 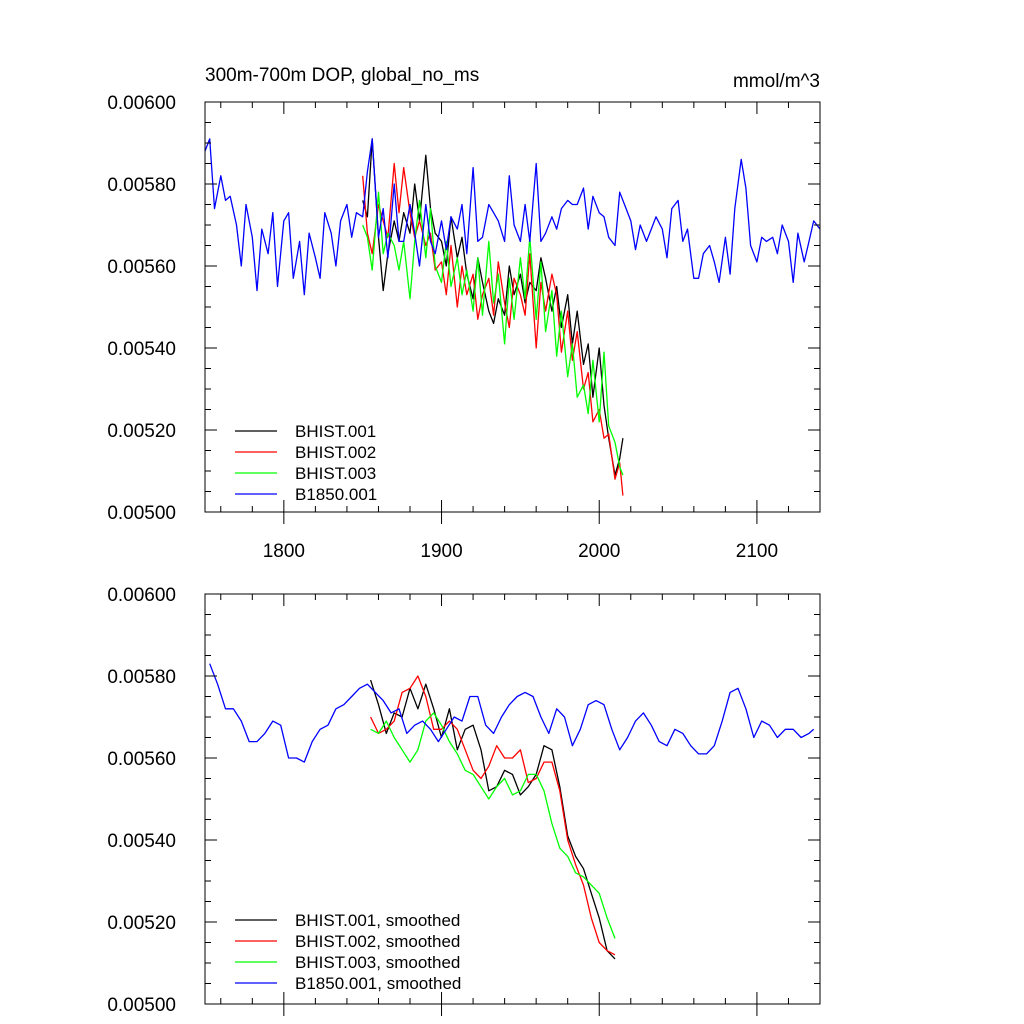 What do you see at coordinates (141, 923) in the screenshot?
I see `bottom-y-tick-label: 0.00520` at bounding box center [141, 923].